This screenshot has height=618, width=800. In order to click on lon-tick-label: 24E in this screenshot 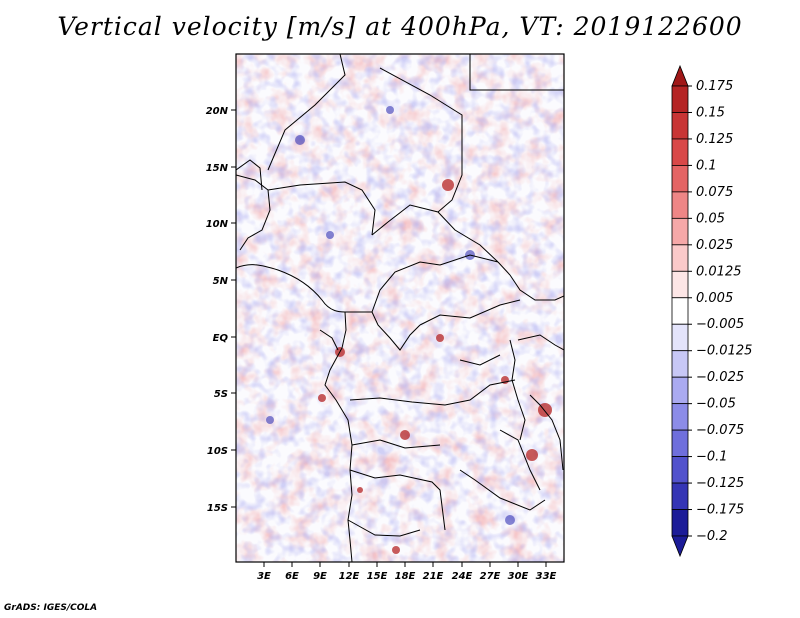, I will do `click(462, 576)`.